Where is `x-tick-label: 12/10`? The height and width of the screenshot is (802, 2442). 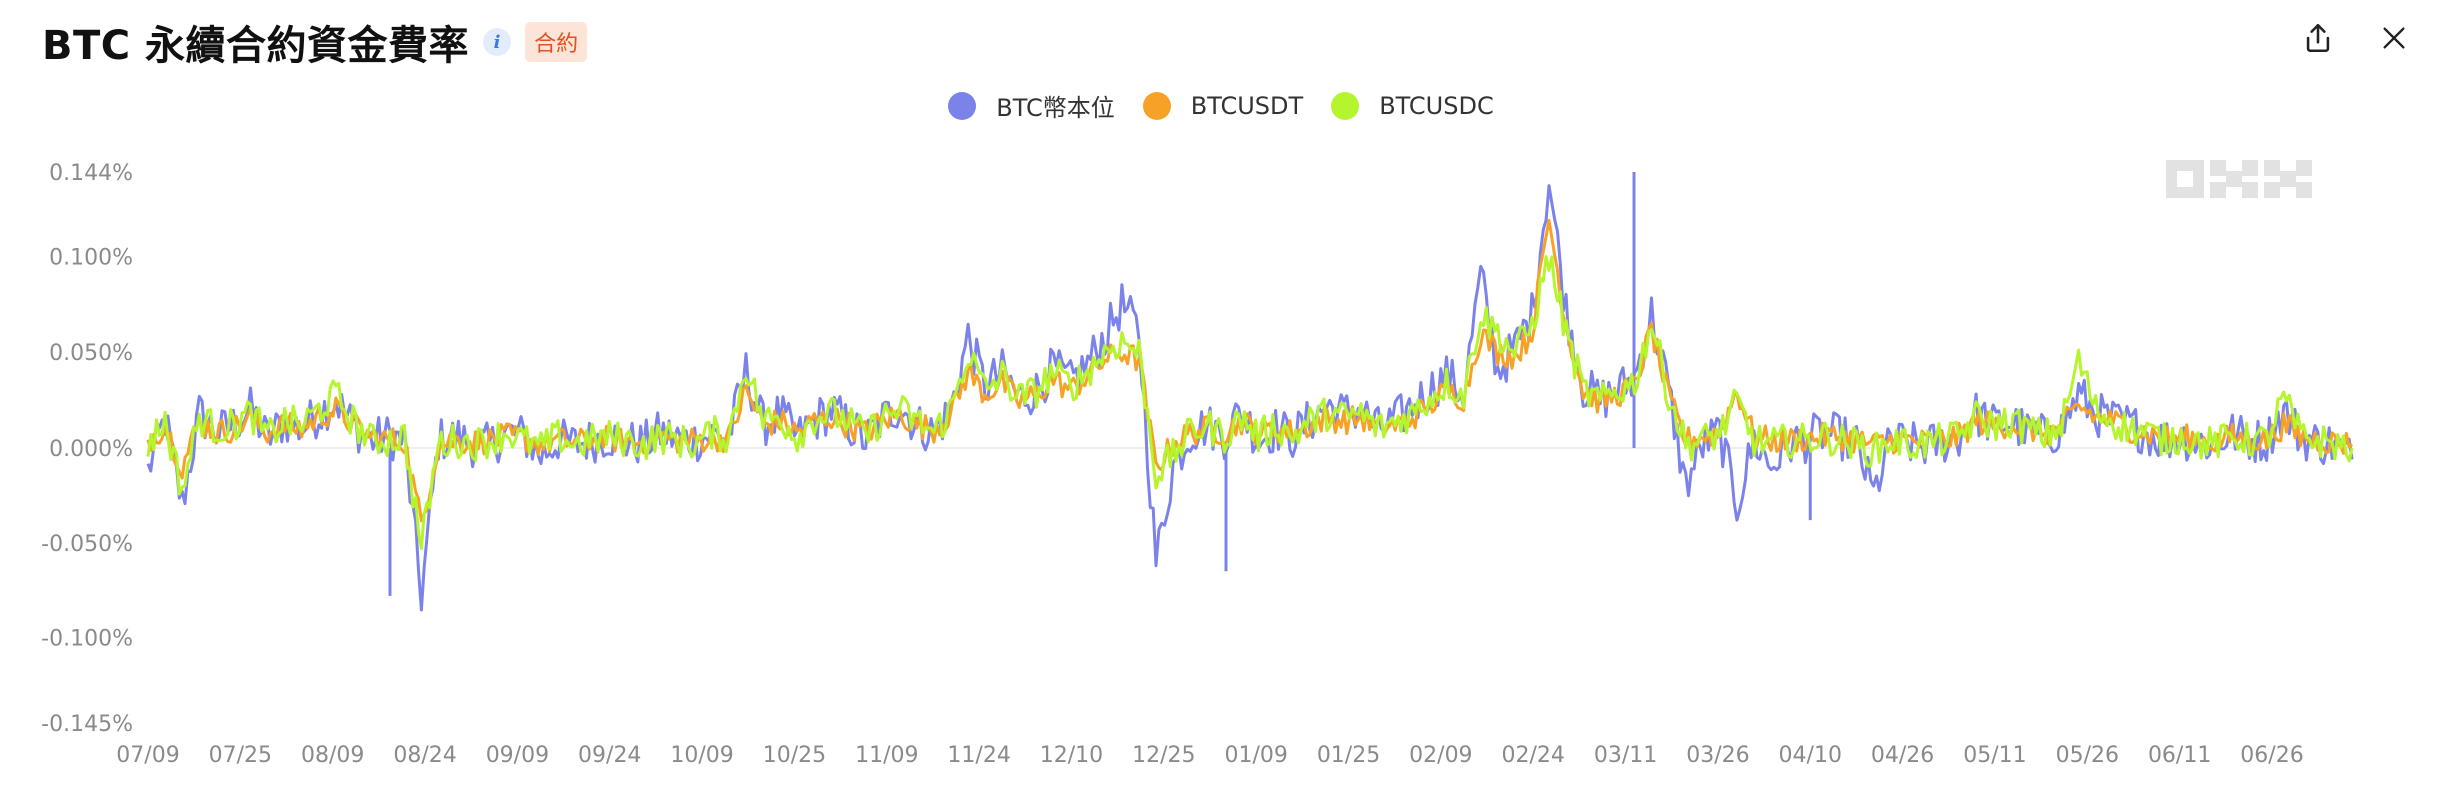
x-tick-label: 12/10 is located at coordinates (1071, 755).